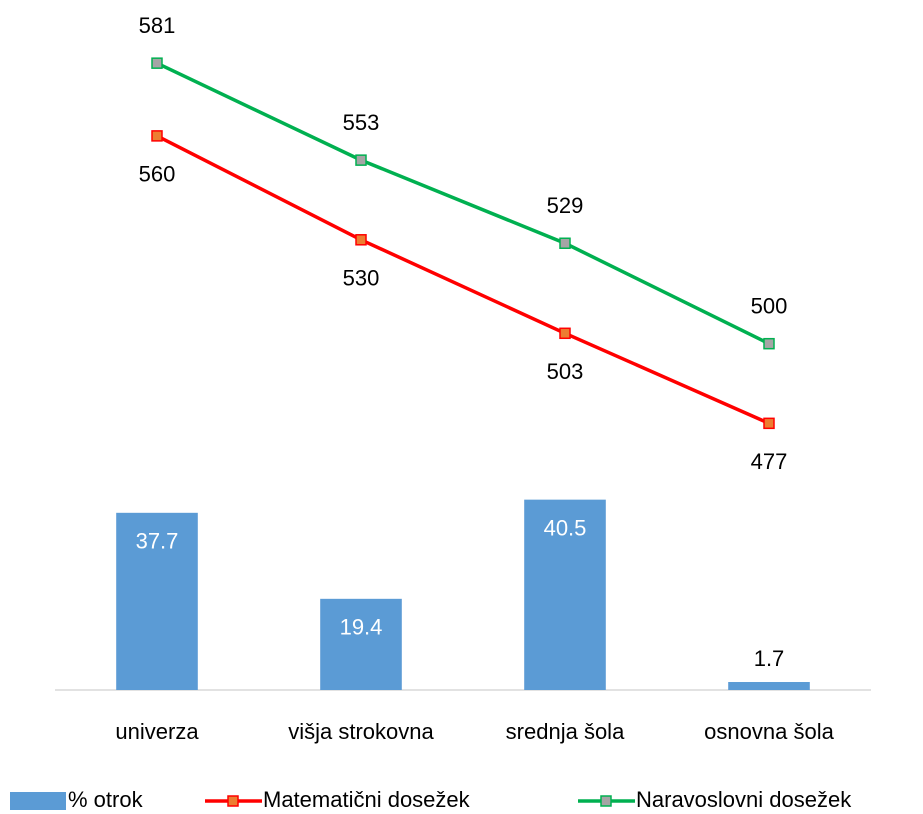 This screenshot has width=923, height=814. Describe the element at coordinates (157, 731) in the screenshot. I see `x-tick-label: univerza` at that location.